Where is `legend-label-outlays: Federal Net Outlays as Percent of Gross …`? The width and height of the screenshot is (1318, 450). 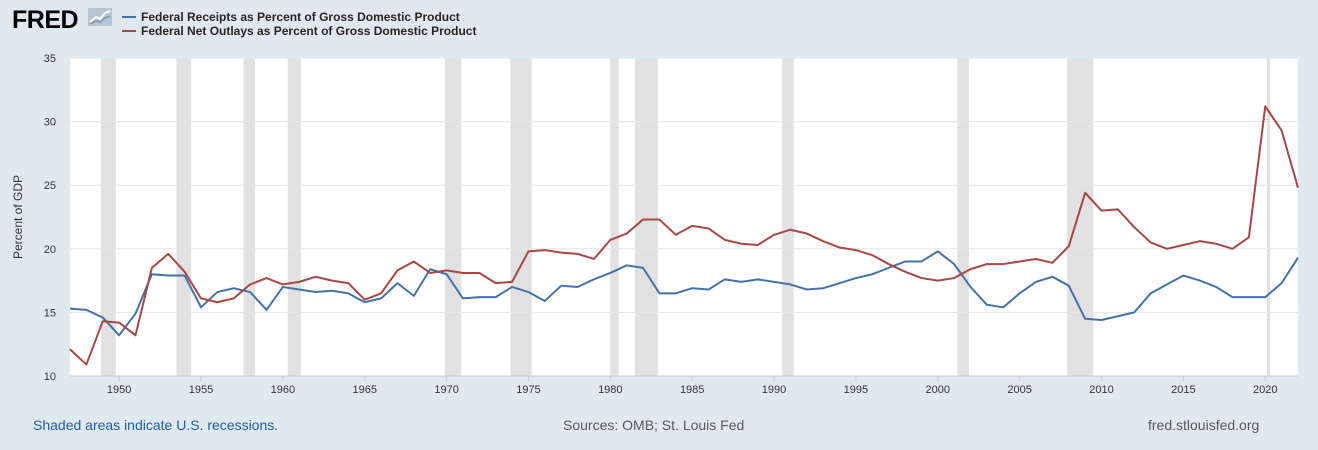 legend-label-outlays: Federal Net Outlays as Percent of Gross … is located at coordinates (309, 31).